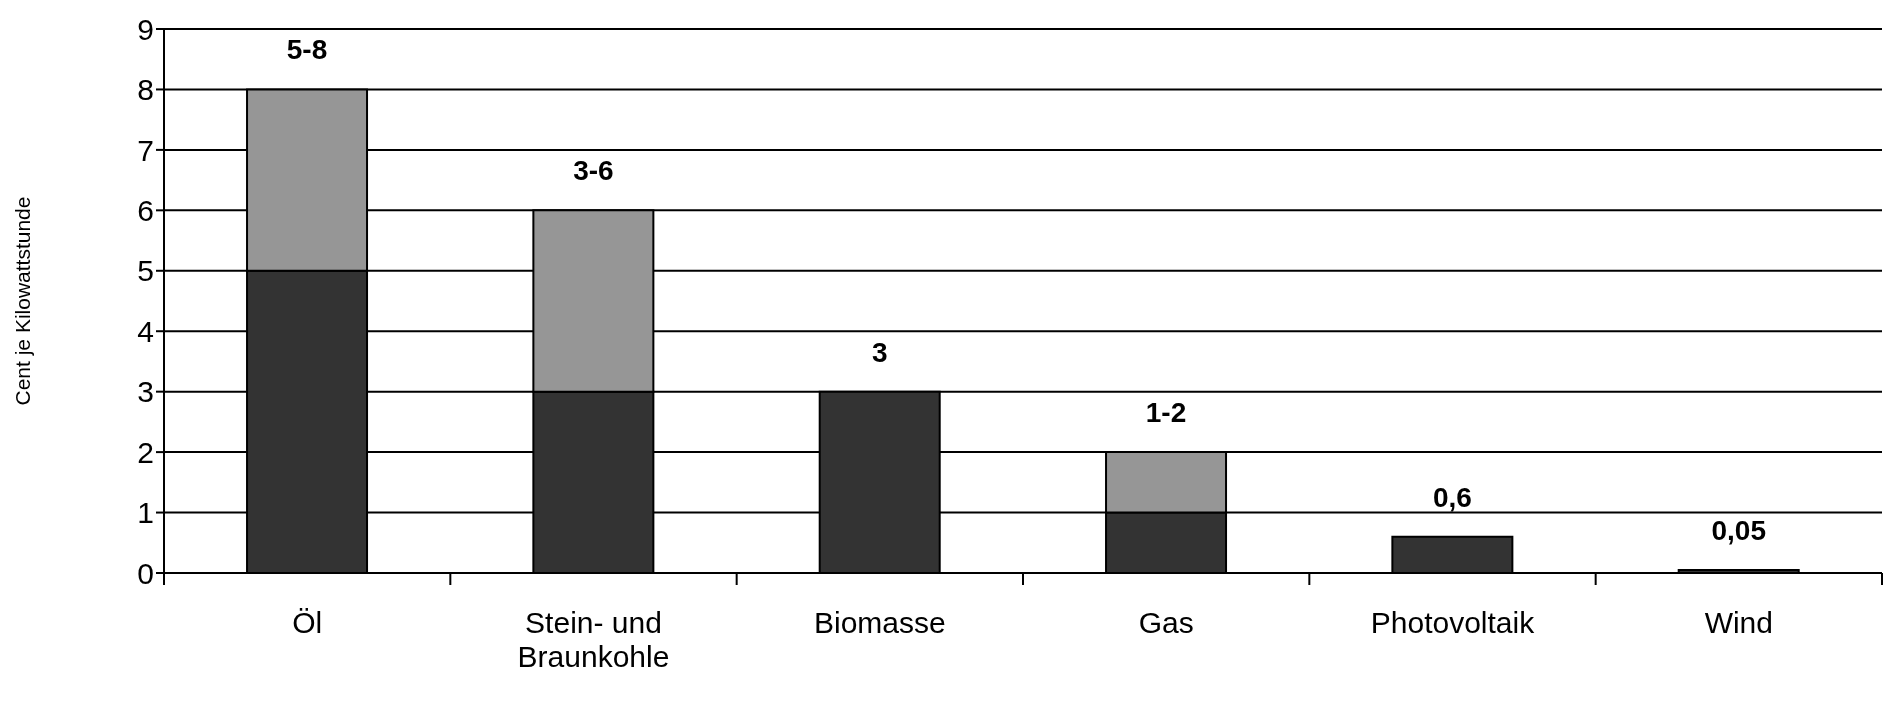 This screenshot has height=701, width=1894. What do you see at coordinates (145, 150) in the screenshot?
I see `y-tick-label: 7` at bounding box center [145, 150].